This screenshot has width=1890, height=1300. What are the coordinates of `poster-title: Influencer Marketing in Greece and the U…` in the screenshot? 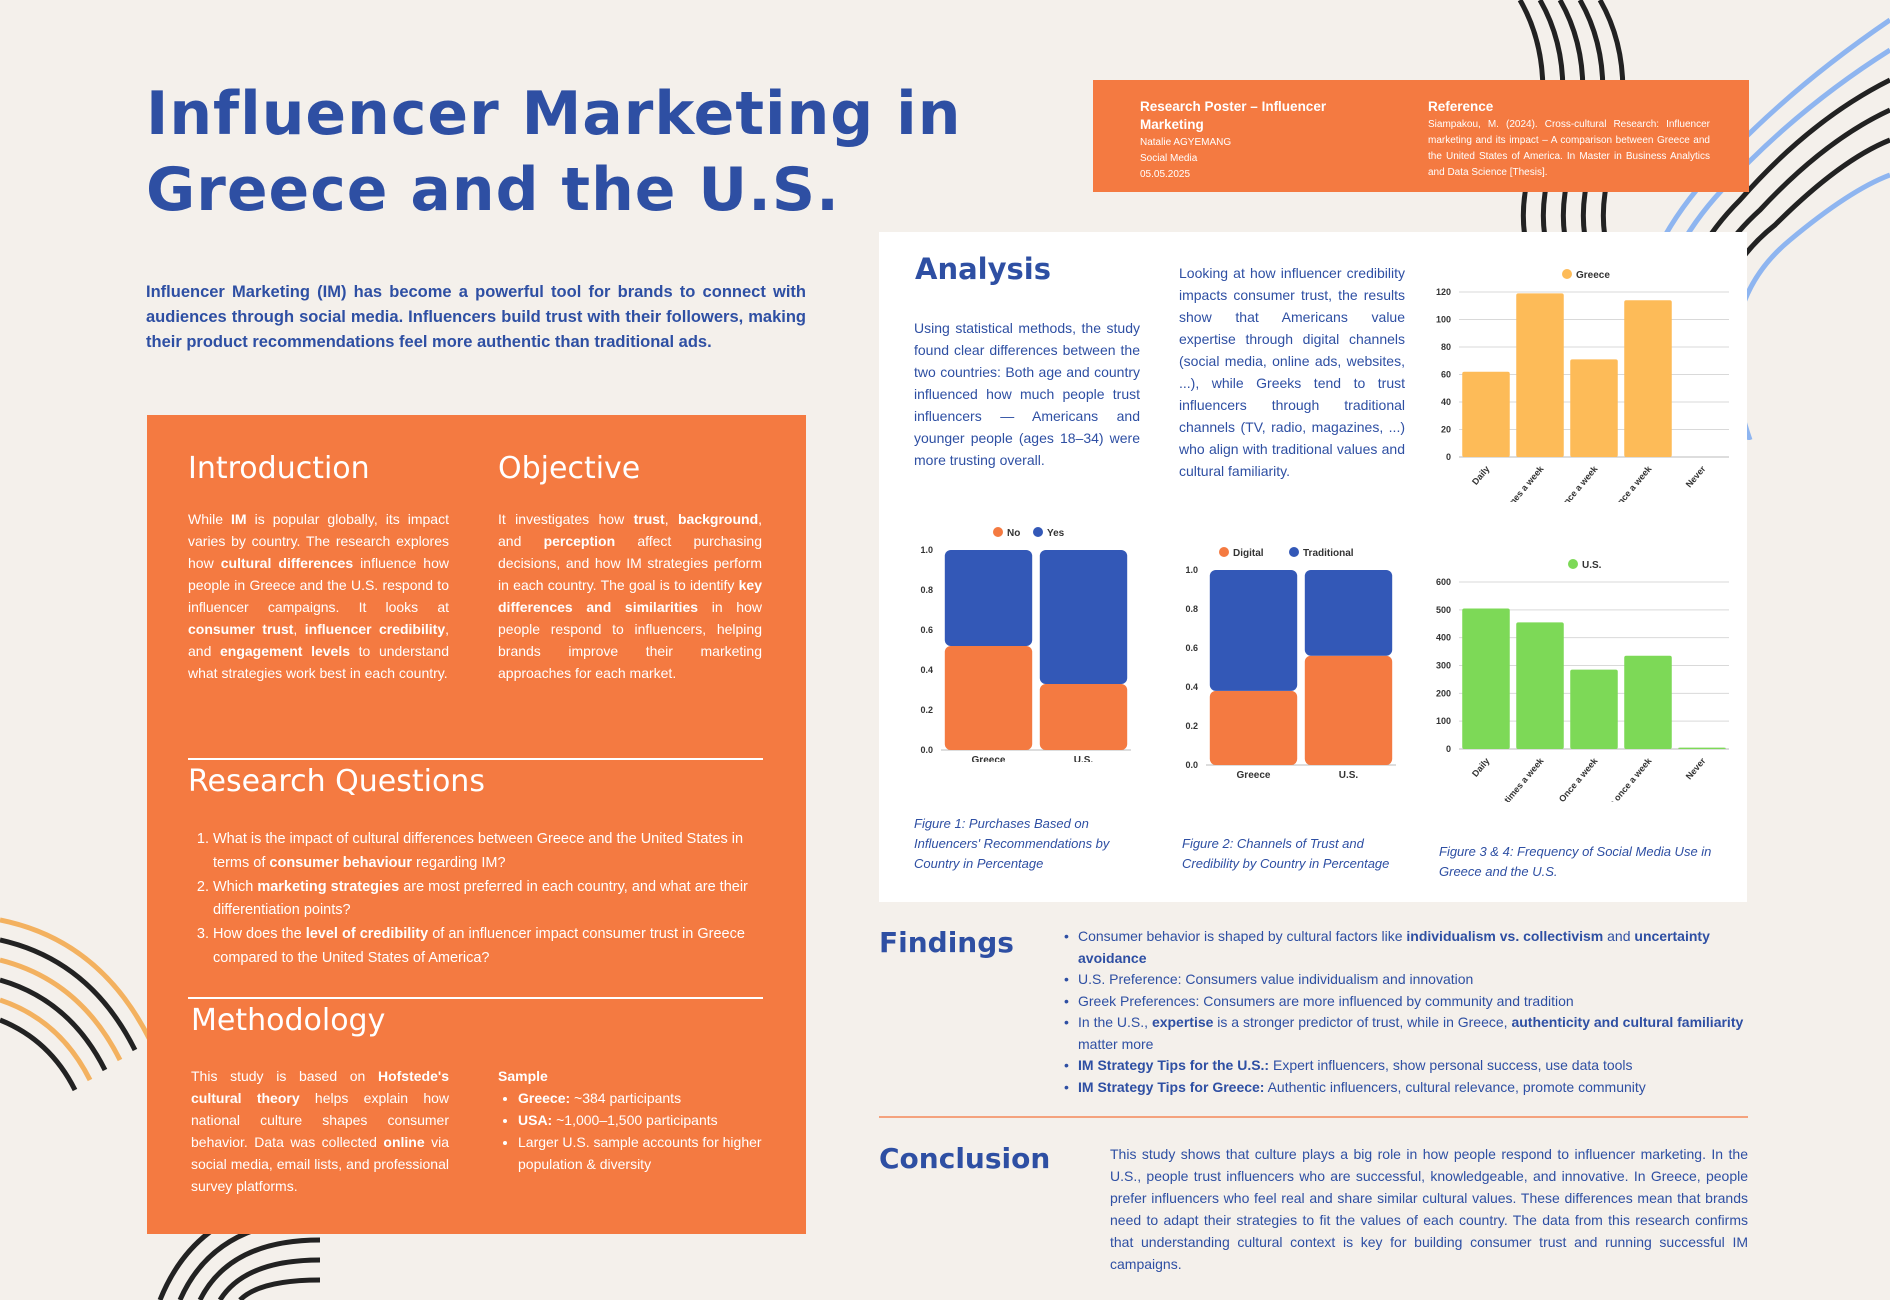 It's located at (554, 152).